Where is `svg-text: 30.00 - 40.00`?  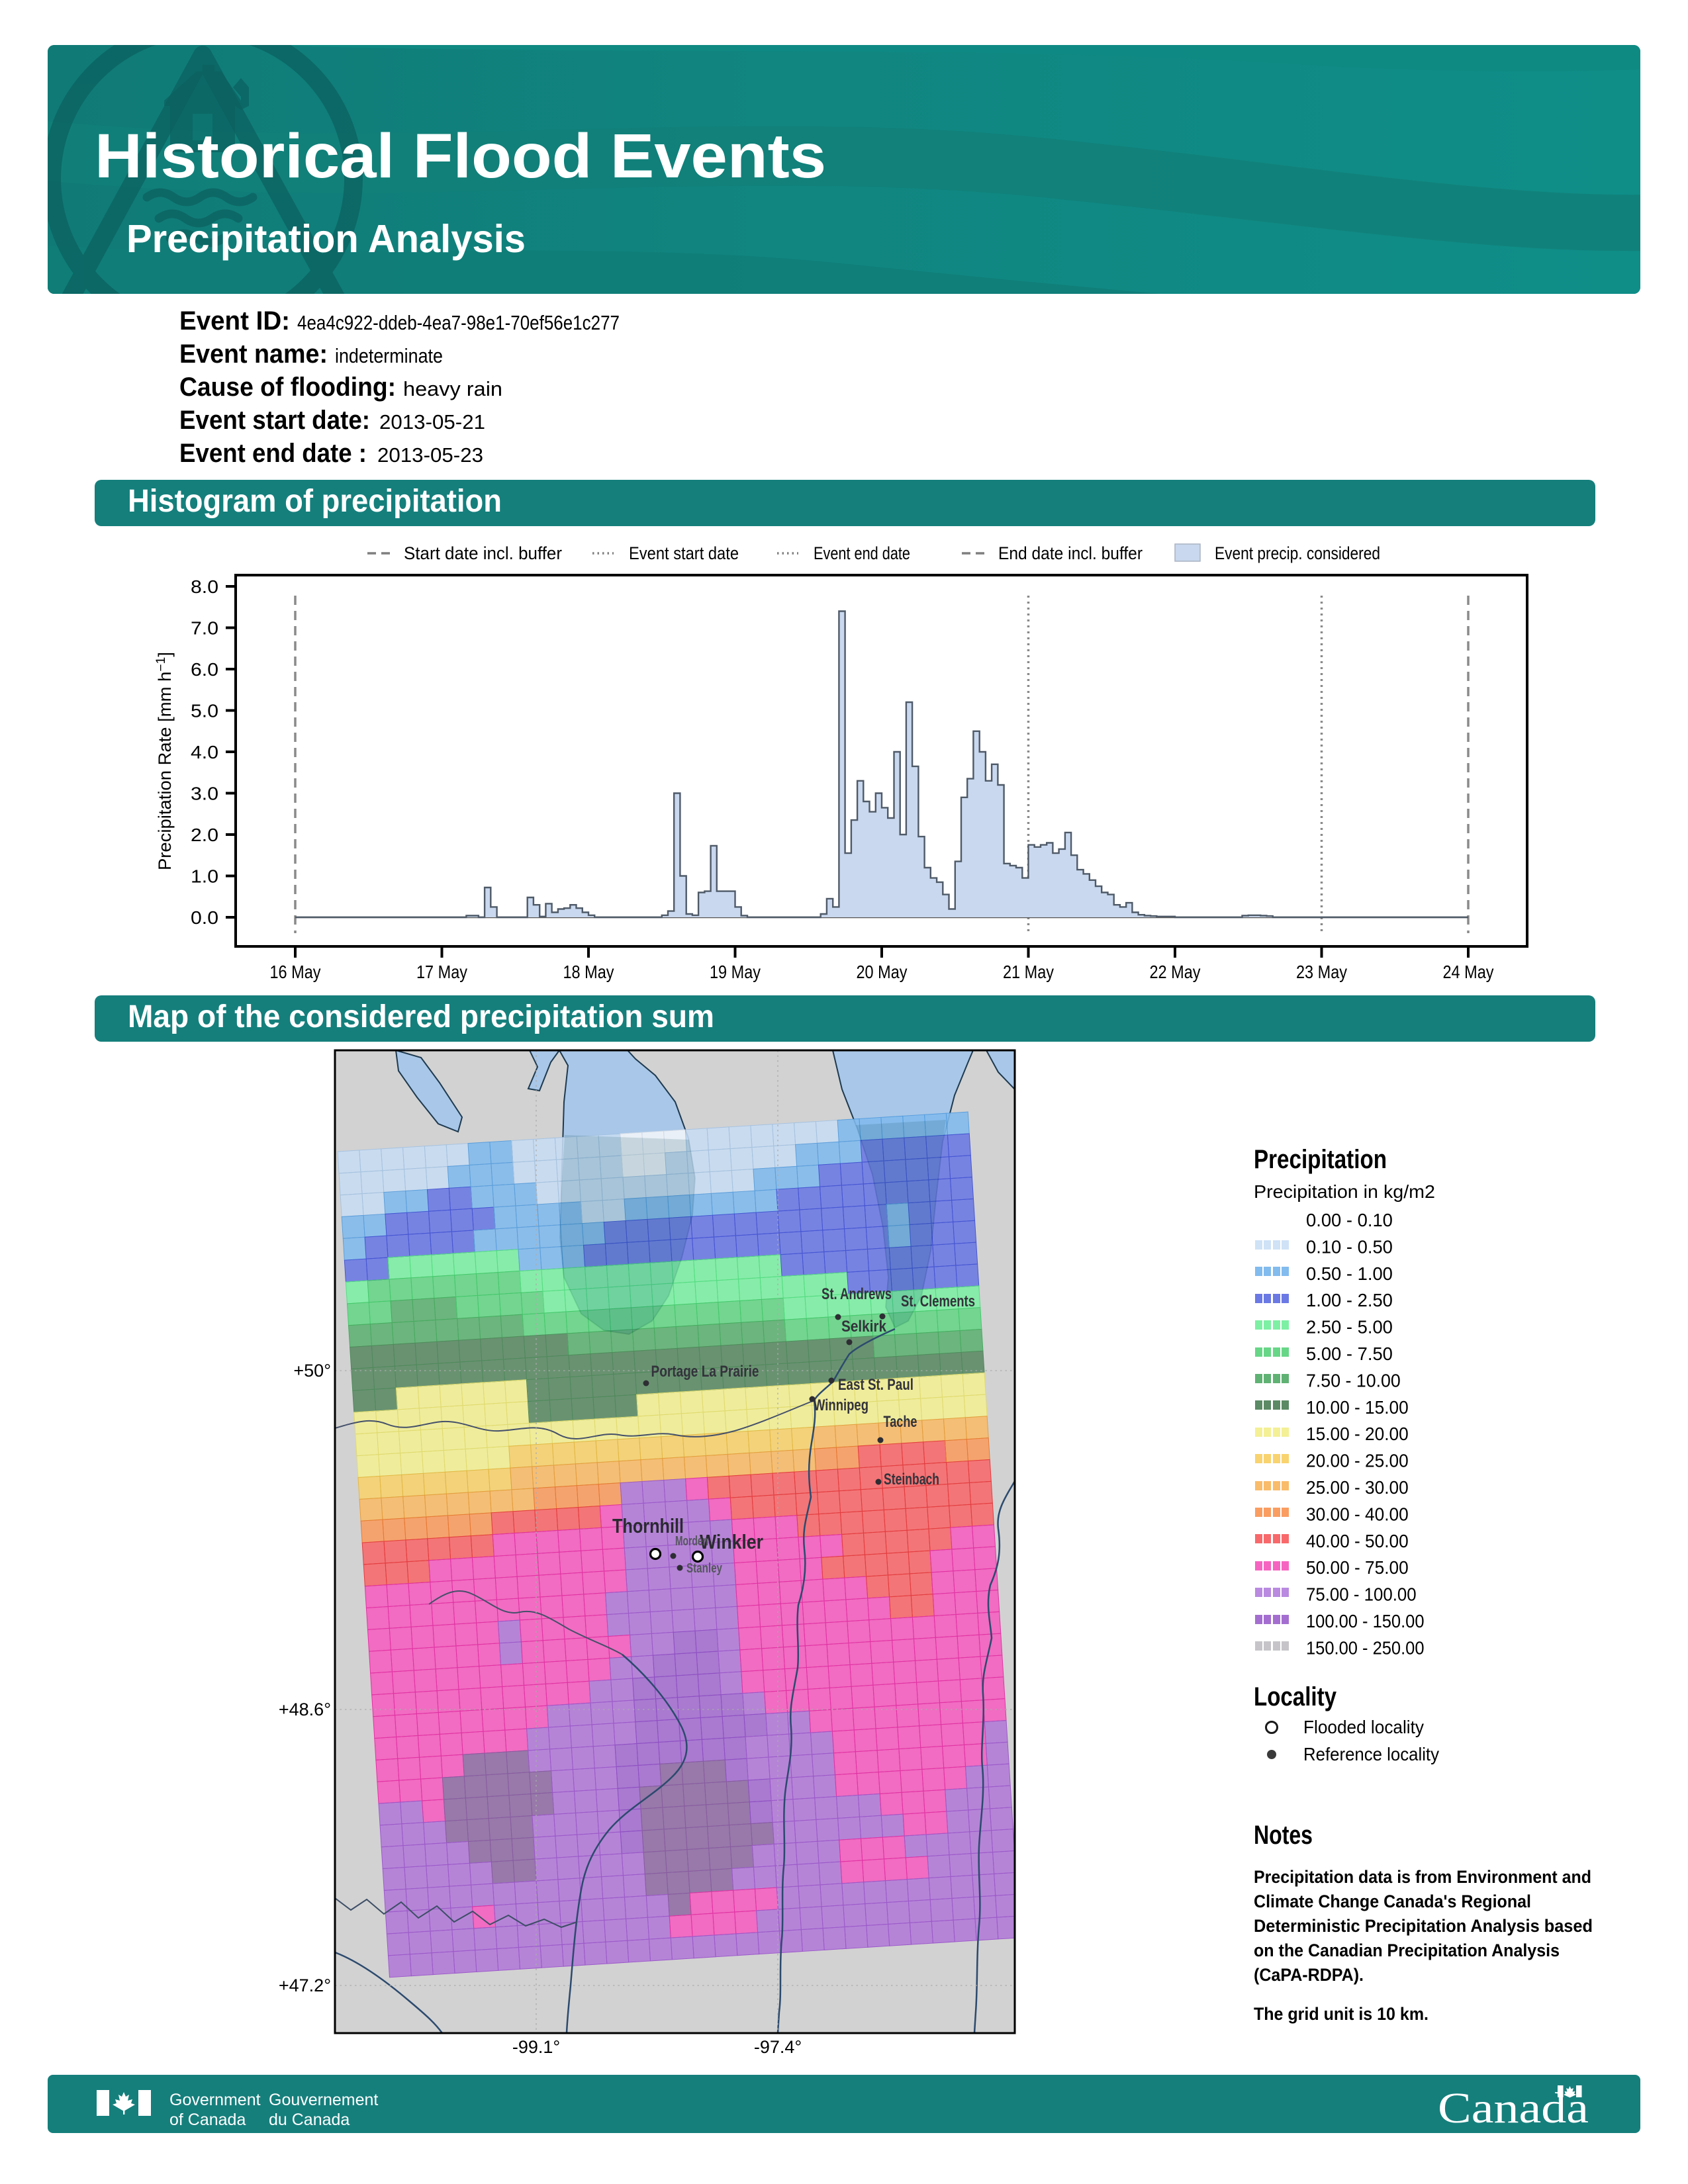 svg-text: 30.00 - 40.00 is located at coordinates (1358, 1514).